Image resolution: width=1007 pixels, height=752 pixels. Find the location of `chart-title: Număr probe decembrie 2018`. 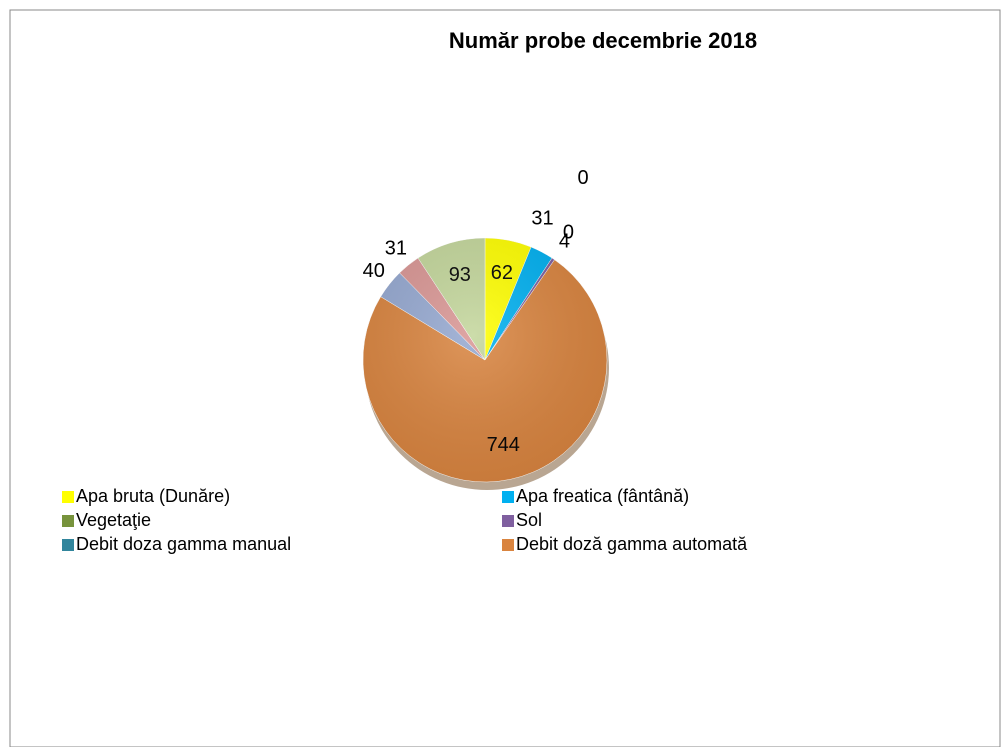

chart-title: Număr probe decembrie 2018 is located at coordinates (603, 40).